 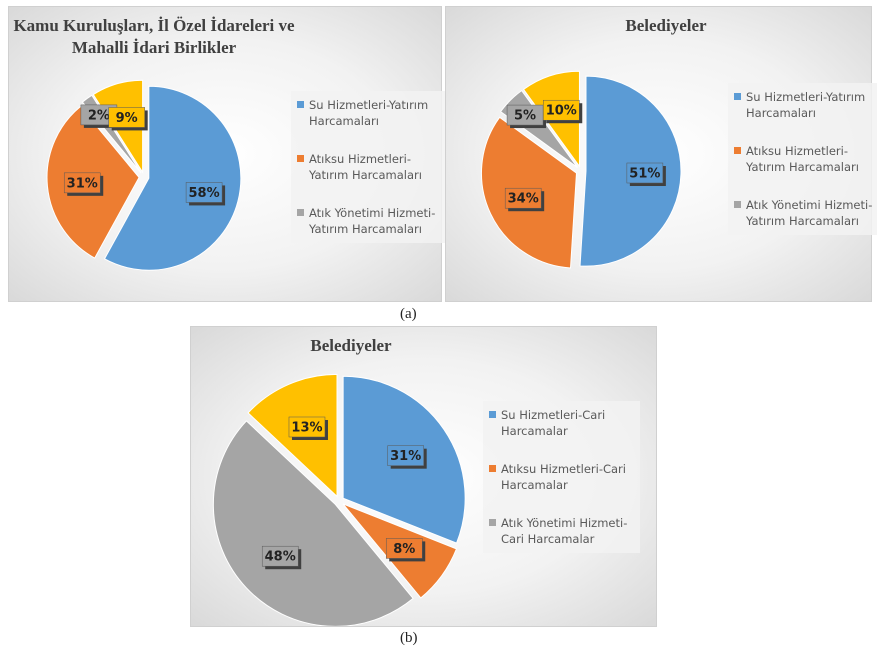 What do you see at coordinates (553, 423) in the screenshot?
I see `legend-label: Su Hizmetleri-Cari Harcamalar` at bounding box center [553, 423].